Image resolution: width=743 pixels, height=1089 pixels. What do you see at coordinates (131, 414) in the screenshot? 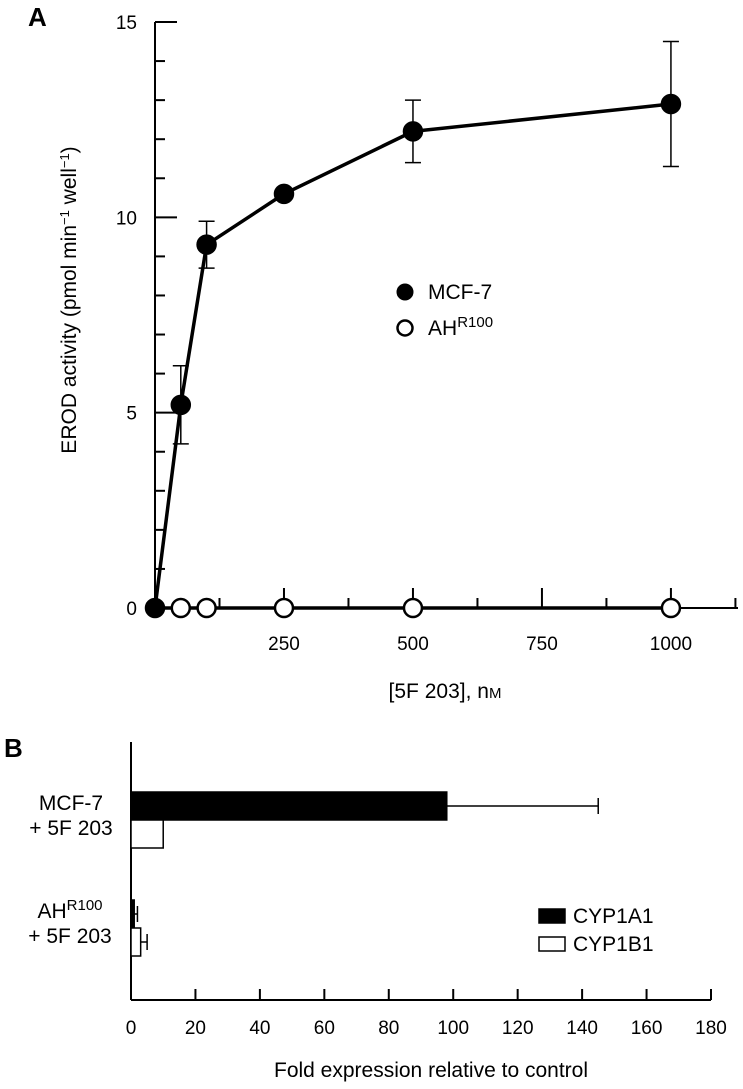
I see `y-tick-label: 5` at bounding box center [131, 414].